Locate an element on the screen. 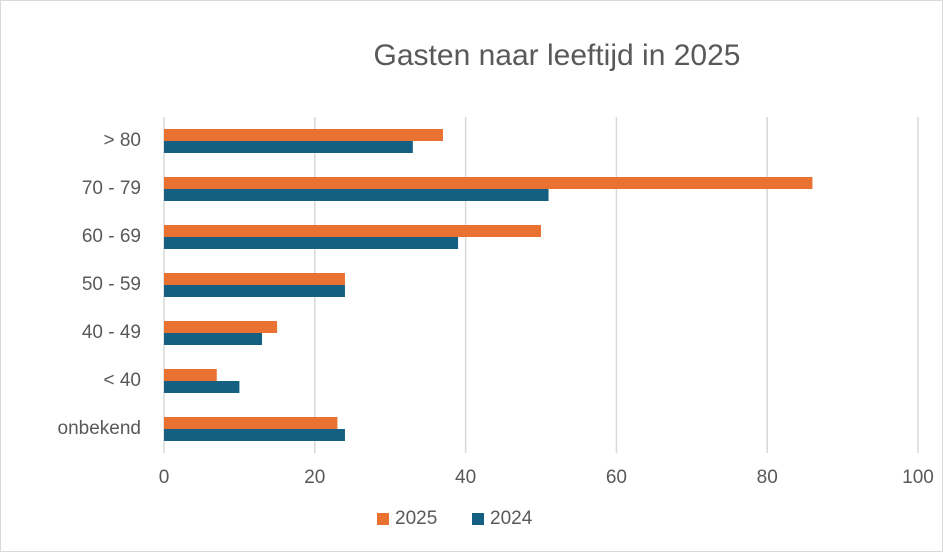 Image resolution: width=943 pixels, height=552 pixels. legend-label: 2025 is located at coordinates (416, 518).